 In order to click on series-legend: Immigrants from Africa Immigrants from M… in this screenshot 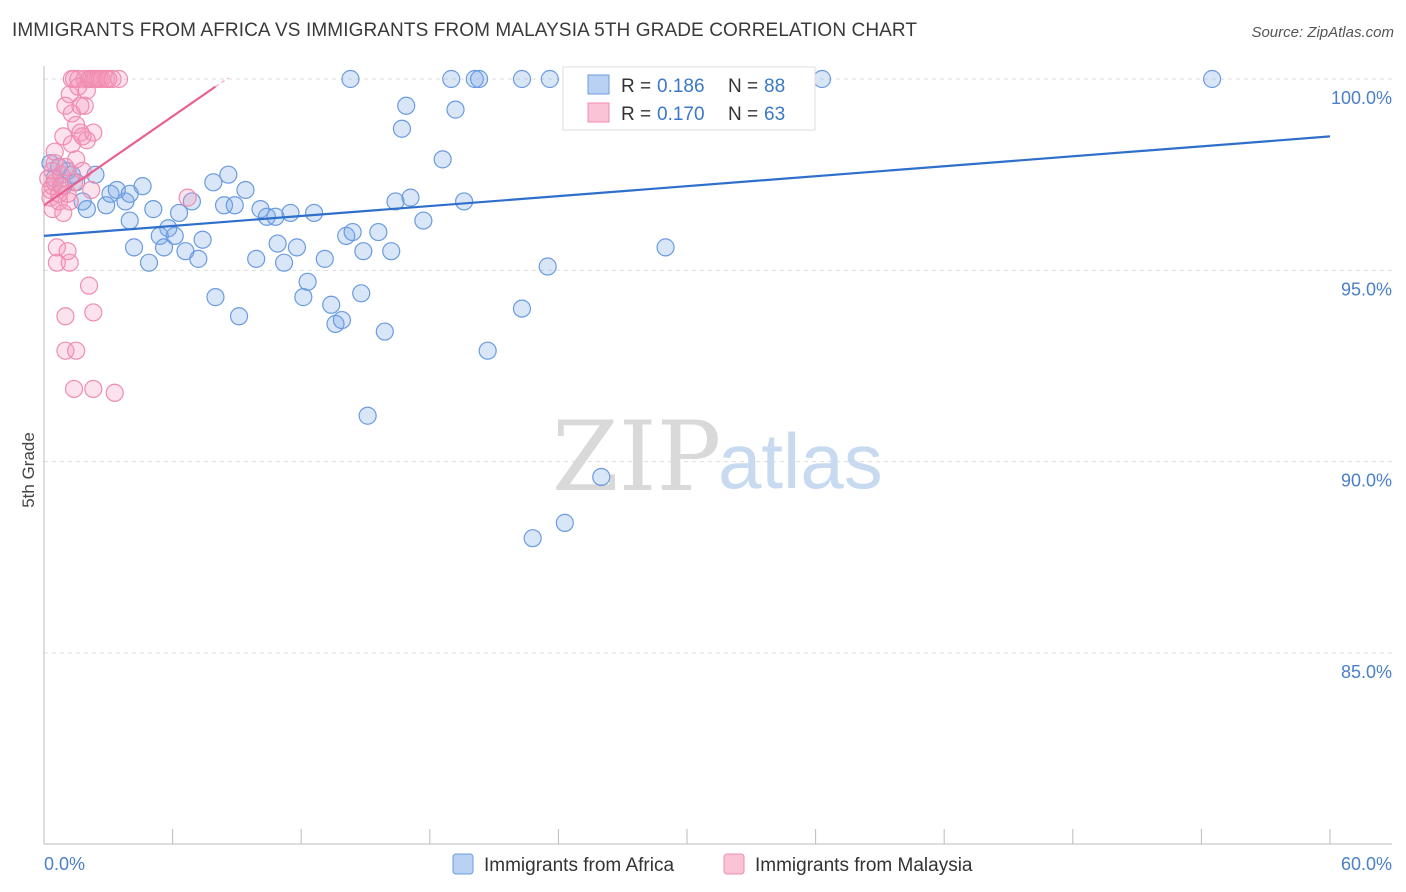, I will do `click(712, 864)`.